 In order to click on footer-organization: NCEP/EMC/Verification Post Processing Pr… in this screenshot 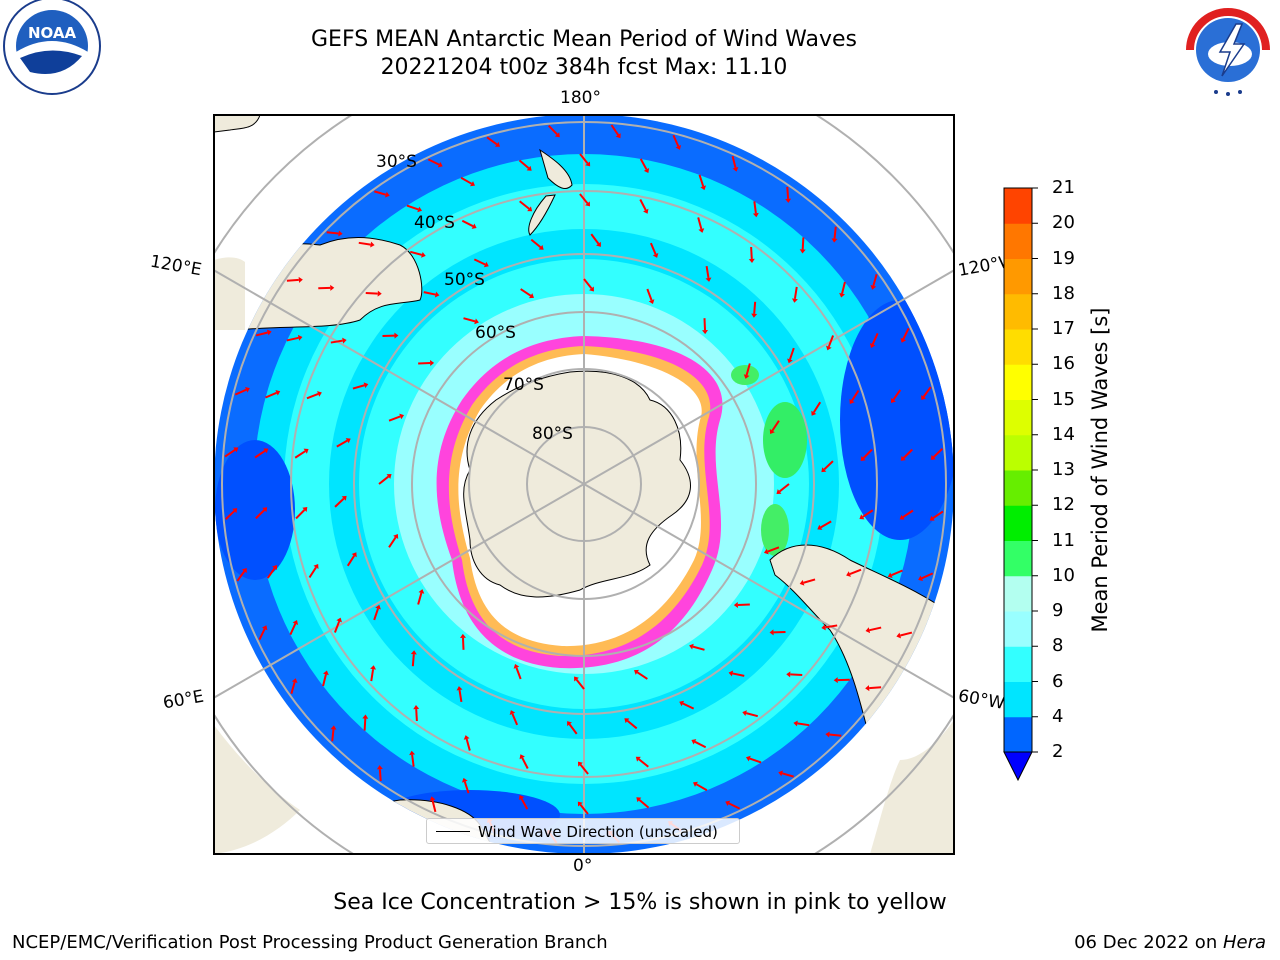, I will do `click(310, 942)`.